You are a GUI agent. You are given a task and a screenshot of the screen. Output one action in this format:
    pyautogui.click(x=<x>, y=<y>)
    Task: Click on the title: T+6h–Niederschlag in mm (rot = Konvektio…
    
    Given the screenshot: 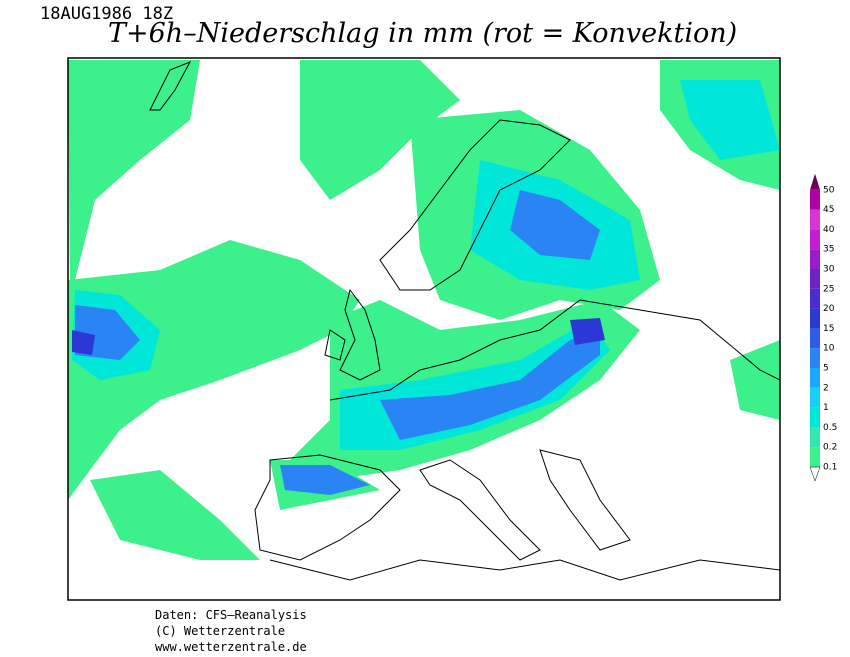 What is the action you would take?
    pyautogui.click(x=423, y=33)
    